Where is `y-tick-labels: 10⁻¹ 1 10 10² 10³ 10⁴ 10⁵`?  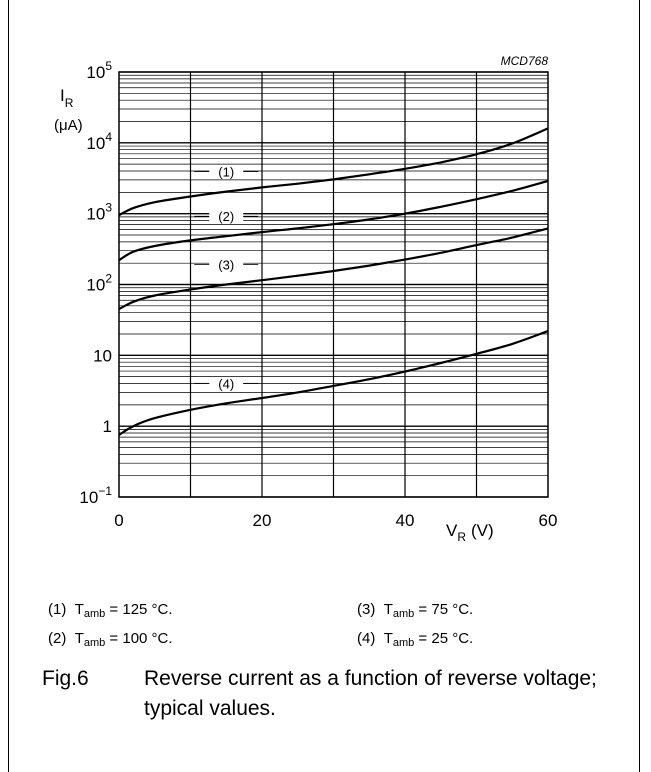 y-tick-labels: 10⁻¹ 1 10 10² 10³ 10⁴ 10⁵ is located at coordinates (95, 283).